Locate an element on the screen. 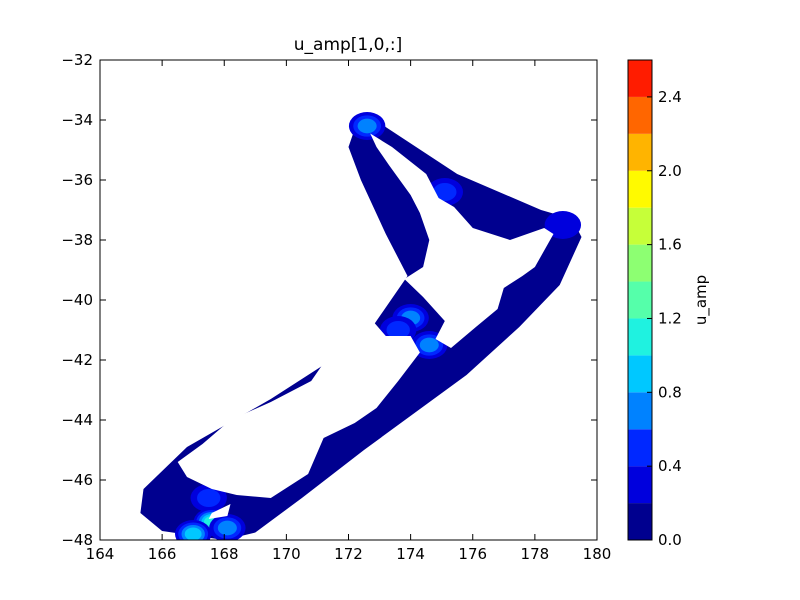 This screenshot has width=800, height=600. colorbar: 0.0 0.4 0.8 1.2 1.6 2.0 2.4 is located at coordinates (654, 304).